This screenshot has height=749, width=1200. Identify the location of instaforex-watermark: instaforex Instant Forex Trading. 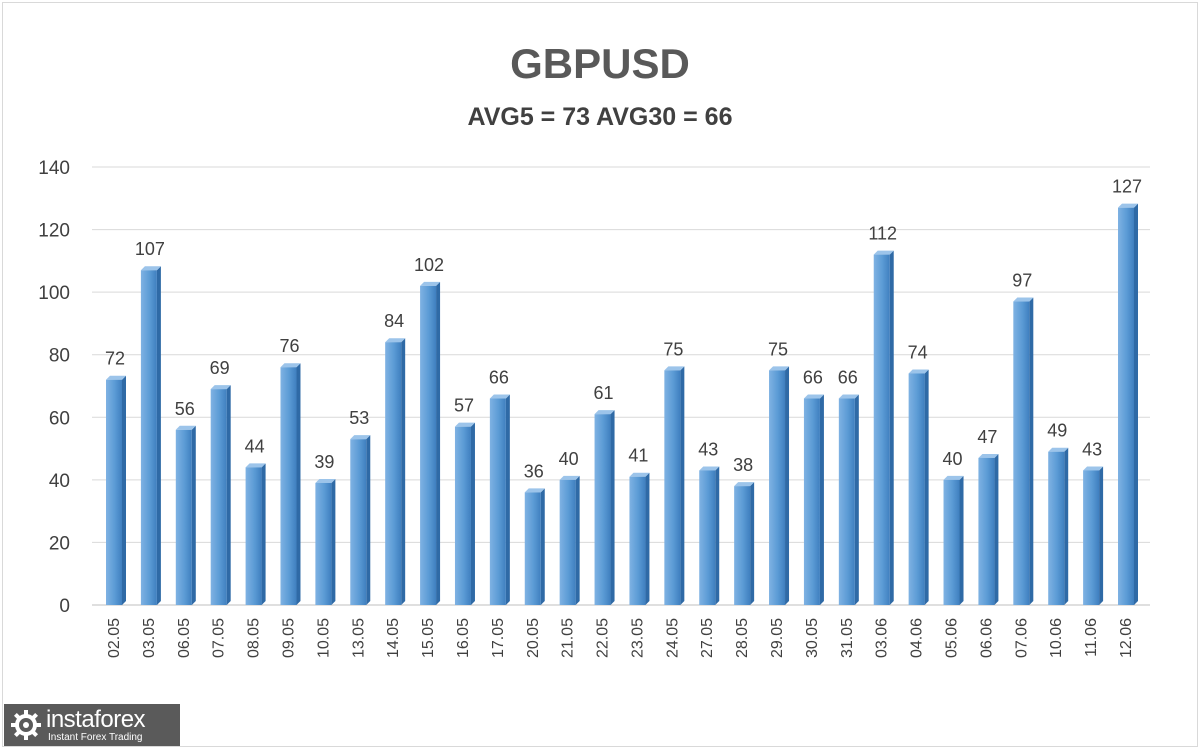
(92, 725).